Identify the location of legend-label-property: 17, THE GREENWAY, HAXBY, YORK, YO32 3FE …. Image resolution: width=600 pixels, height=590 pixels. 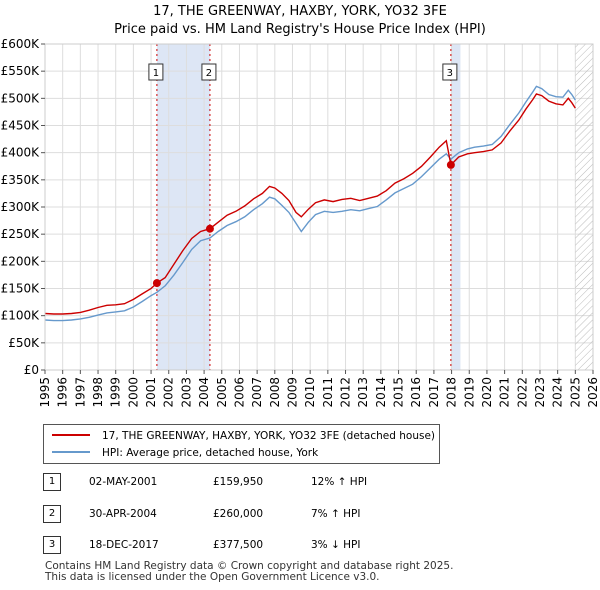
(269, 436).